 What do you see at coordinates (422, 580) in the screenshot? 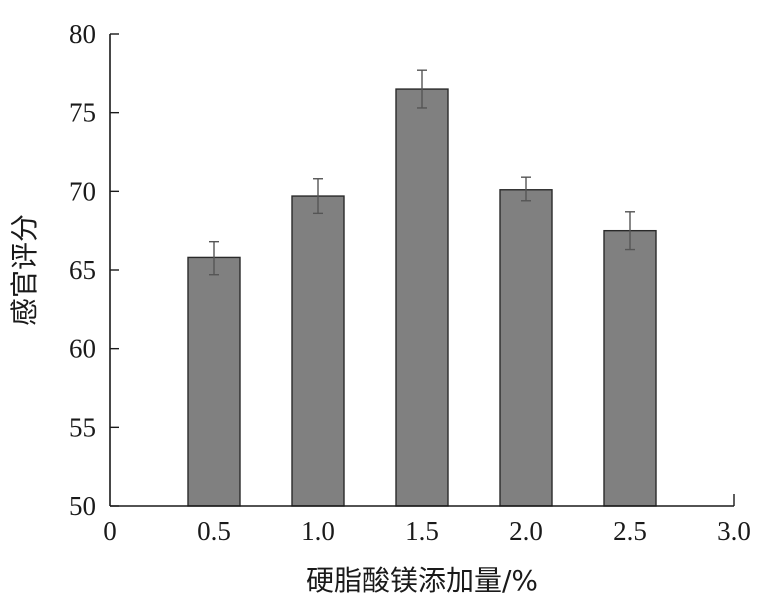
I see `x-axis-title: 硬脂酸镁添加量/%` at bounding box center [422, 580].